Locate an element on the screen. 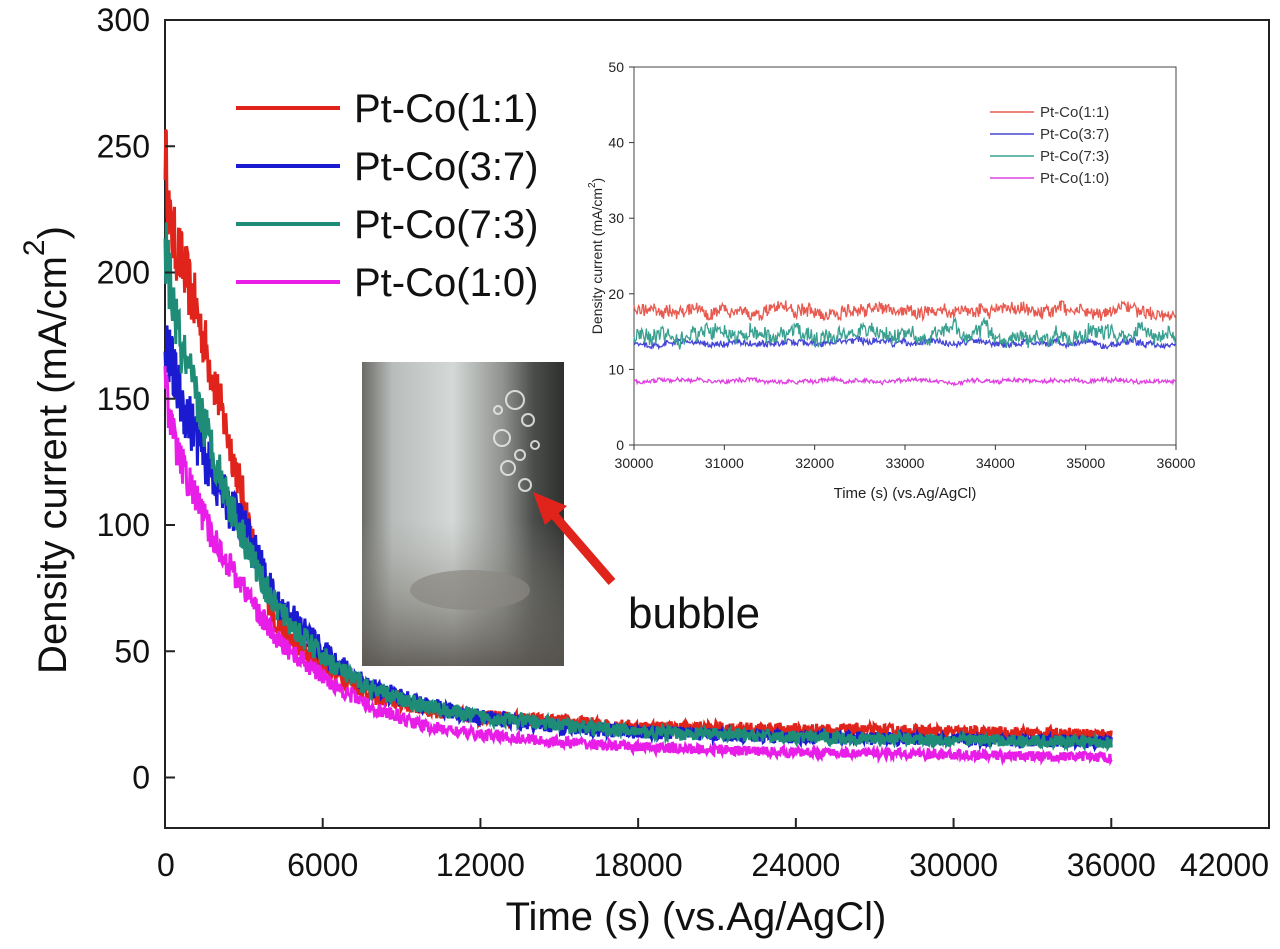 This screenshot has height=949, width=1280. inset-y-tick-label: 50 is located at coordinates (616, 67).